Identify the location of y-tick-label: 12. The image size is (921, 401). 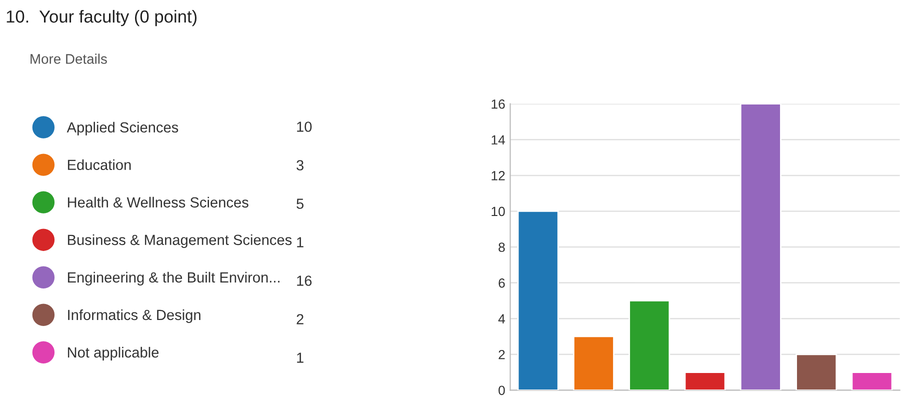
(498, 175).